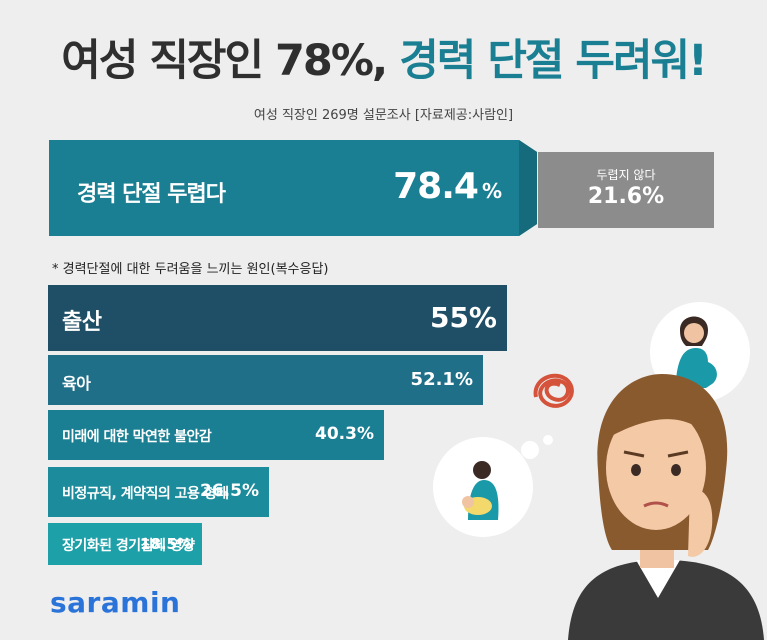 This screenshot has height=640, width=767. Describe the element at coordinates (224, 61) in the screenshot. I see `title-part-1: 여성 직장인 78%,` at that location.